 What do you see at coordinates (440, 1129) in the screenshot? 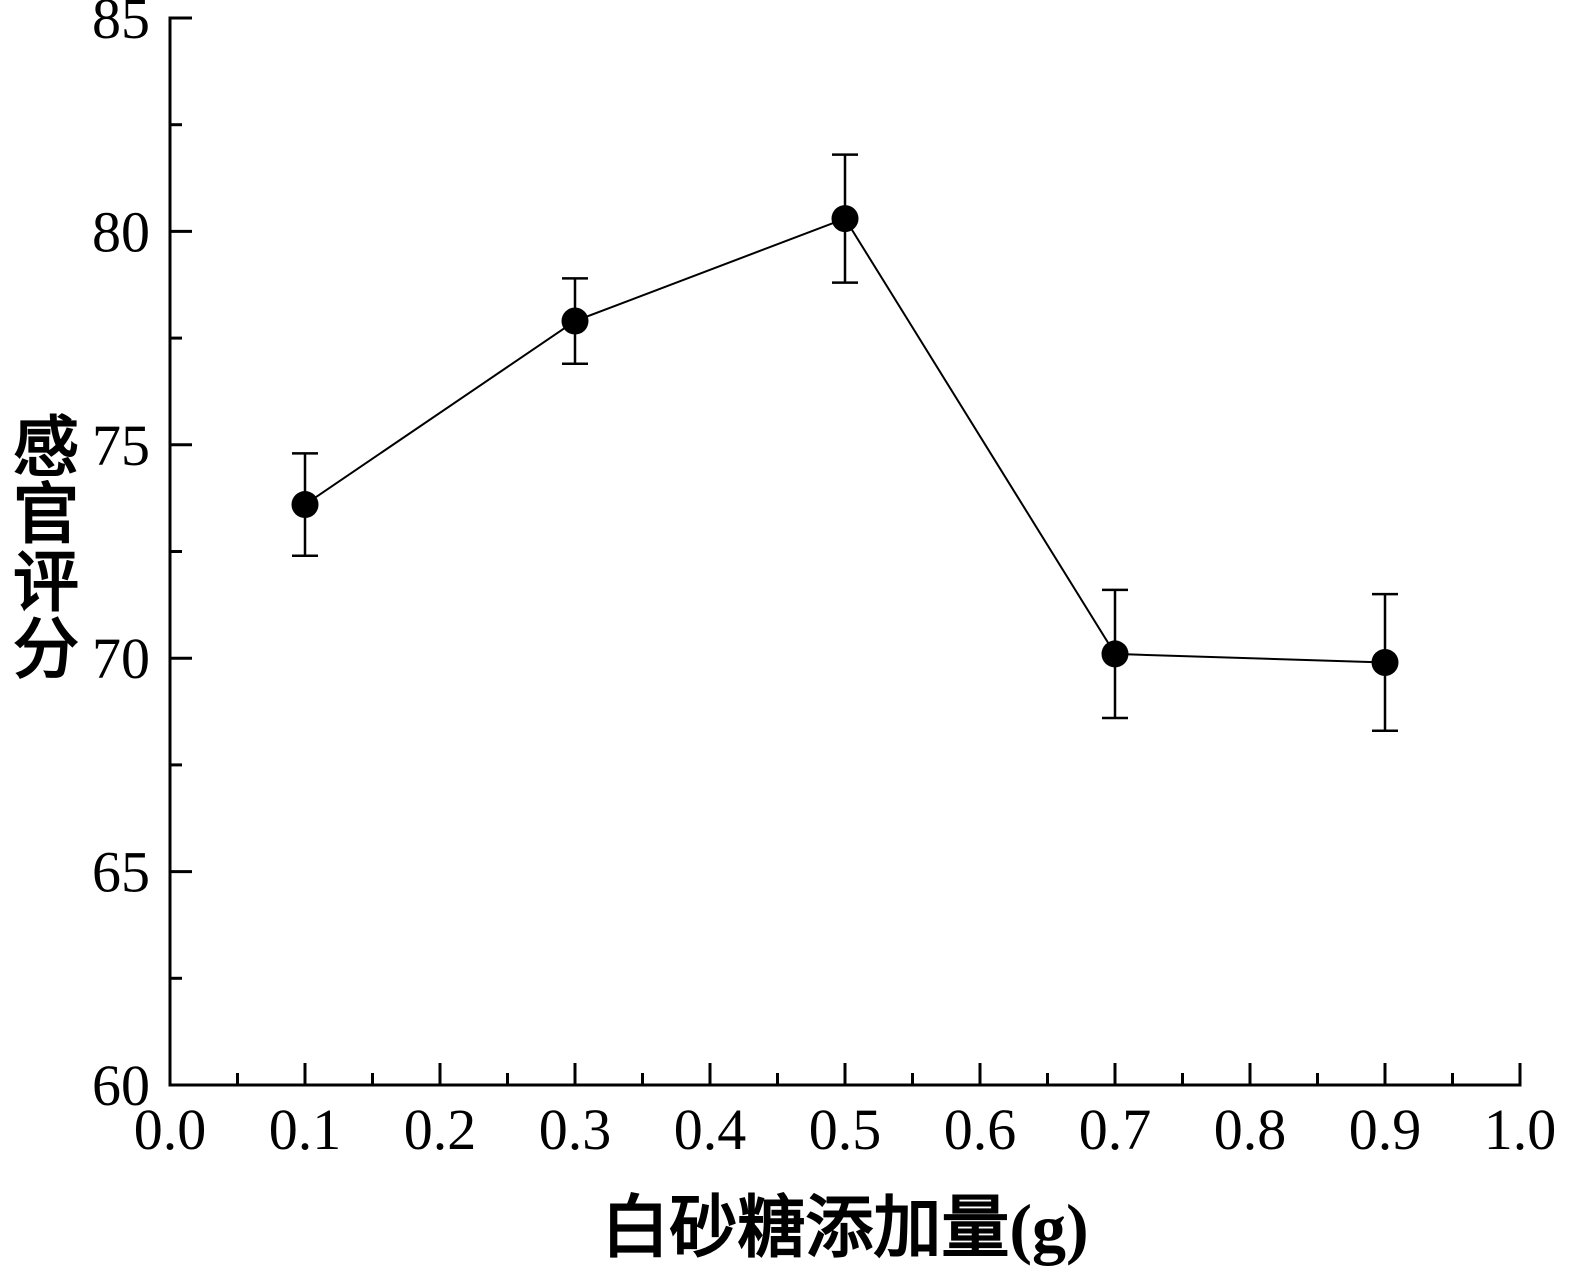
I see `svg-text: 0.2` at bounding box center [440, 1129].